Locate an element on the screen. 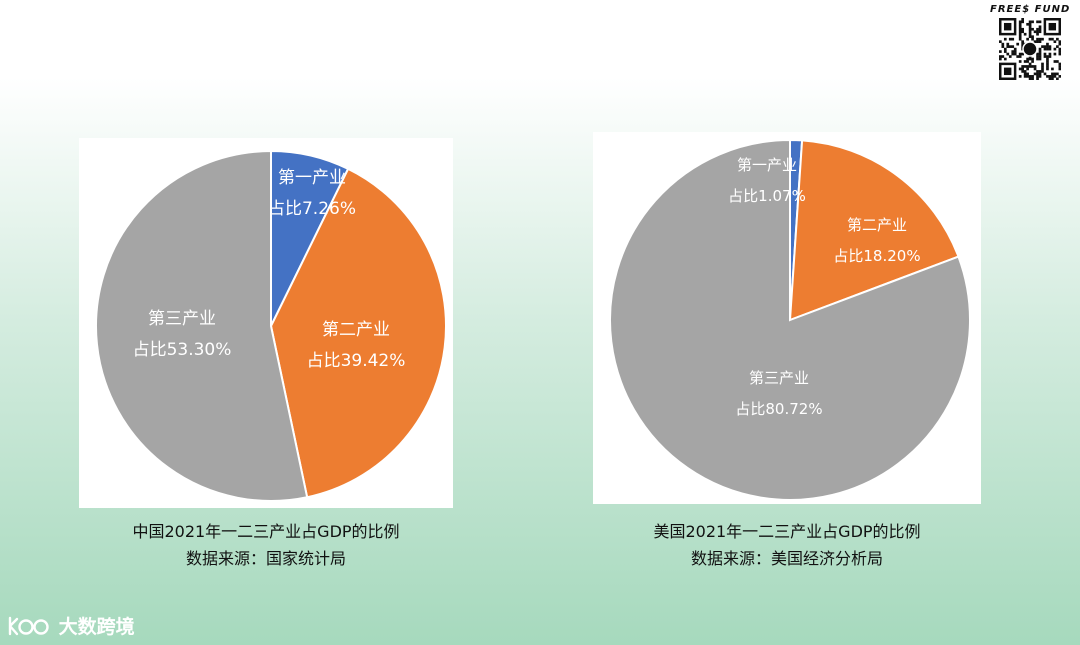 This screenshot has height=645, width=1080. china-chart-source: 数据来源：国家统计局 is located at coordinates (265, 558).